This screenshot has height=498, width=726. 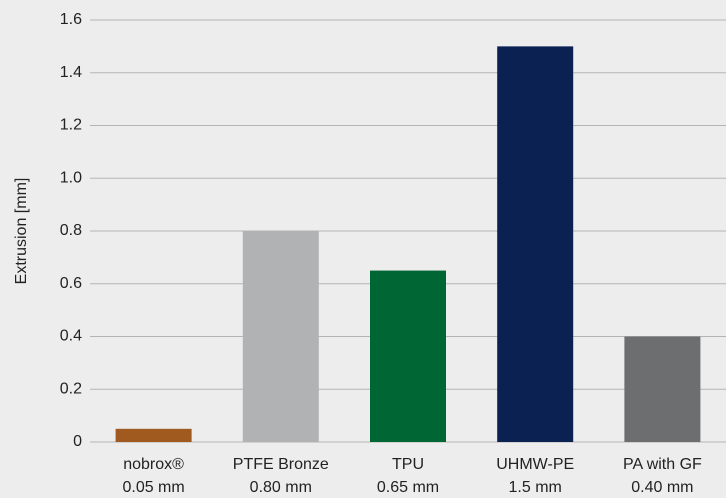 I want to click on value-label: 1.5 mm, so click(x=535, y=487).